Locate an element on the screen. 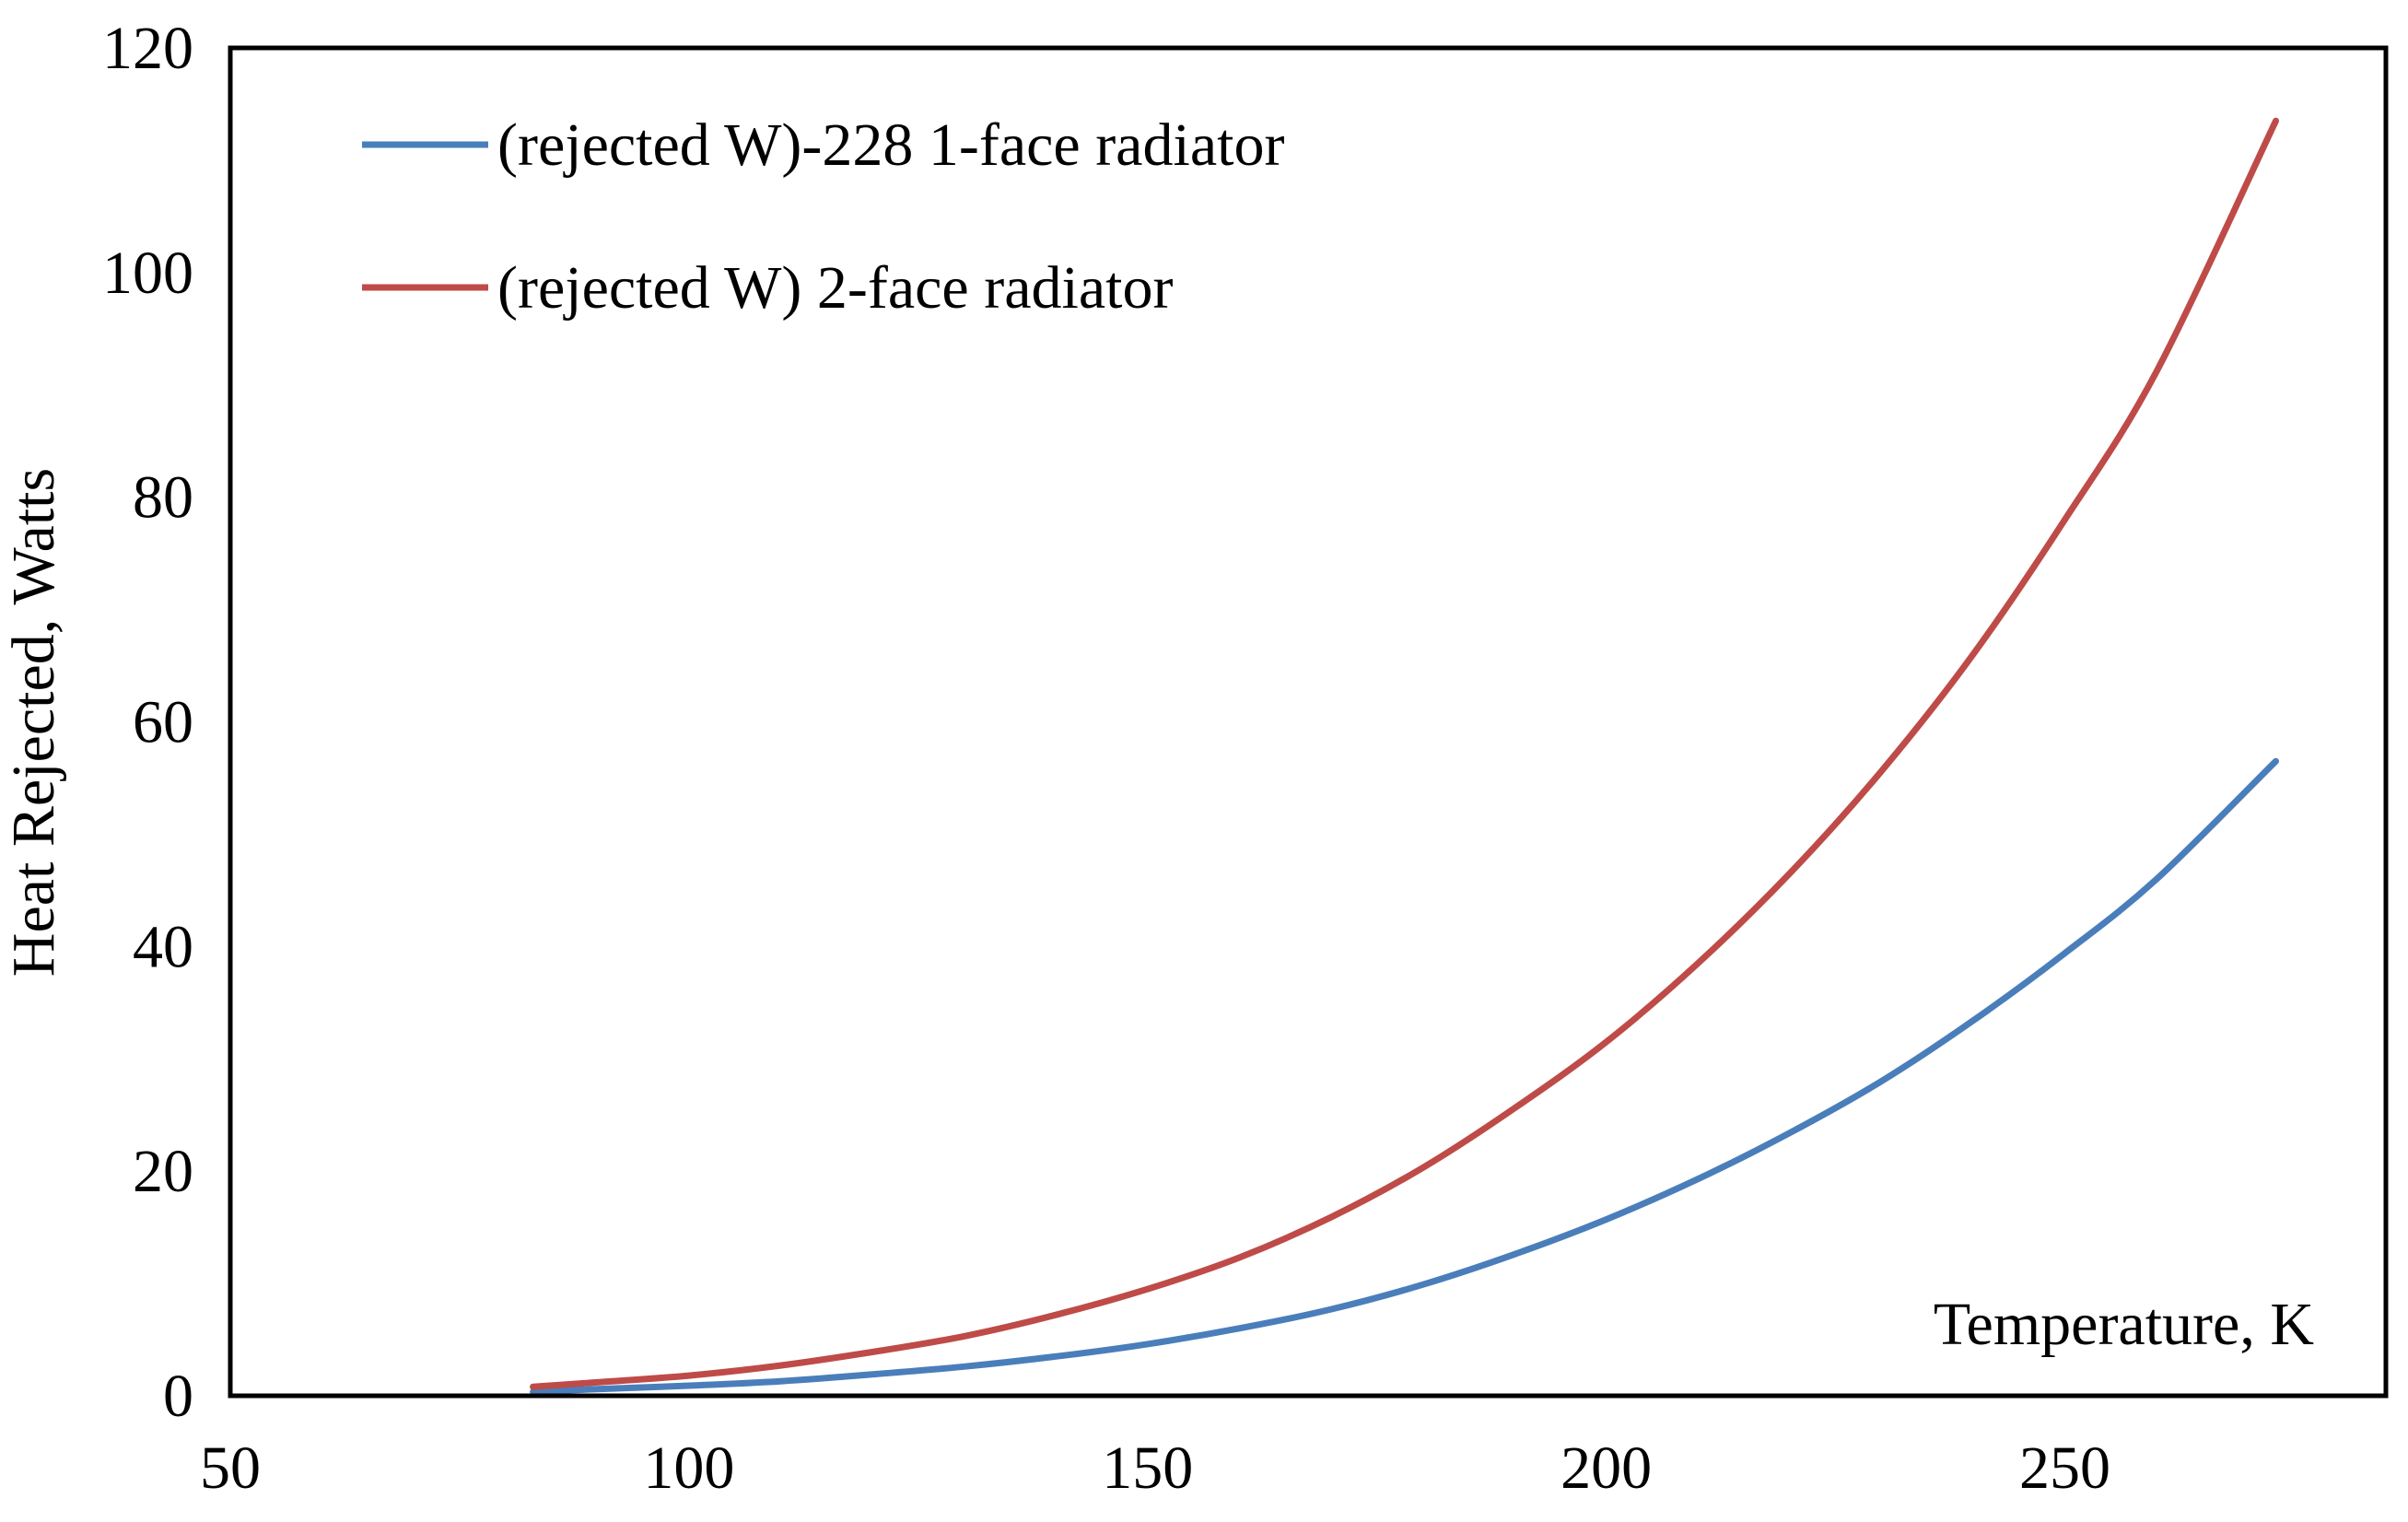 This screenshot has height=1522, width=2408. x-tick-labels: 50 100 150 200 250 is located at coordinates (1155, 1468).